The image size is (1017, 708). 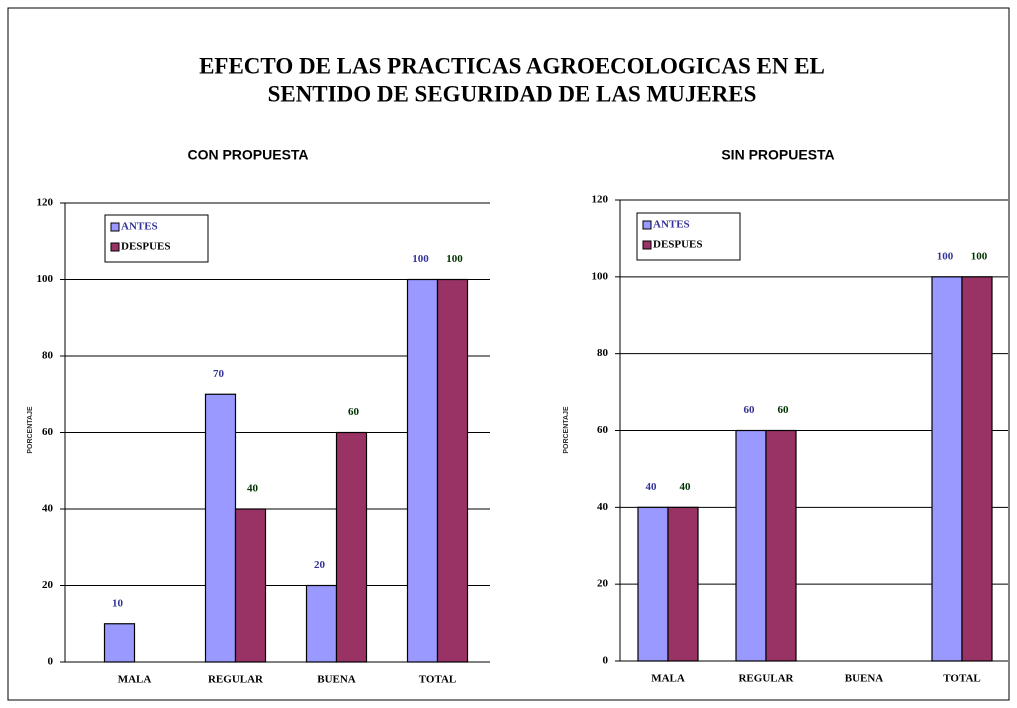 I want to click on data-label: 10, so click(x=118, y=603).